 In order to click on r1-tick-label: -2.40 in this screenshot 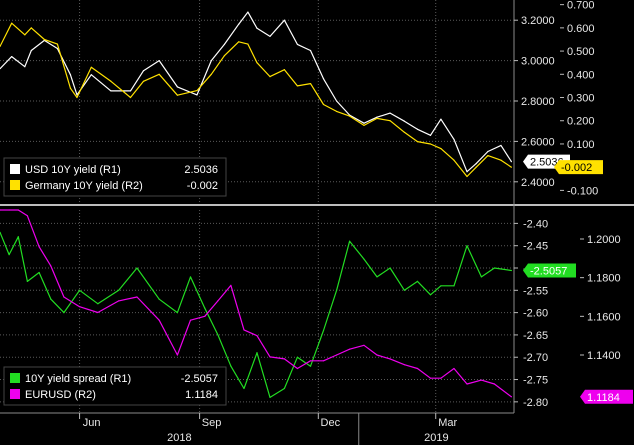, I will do `click(535, 224)`.